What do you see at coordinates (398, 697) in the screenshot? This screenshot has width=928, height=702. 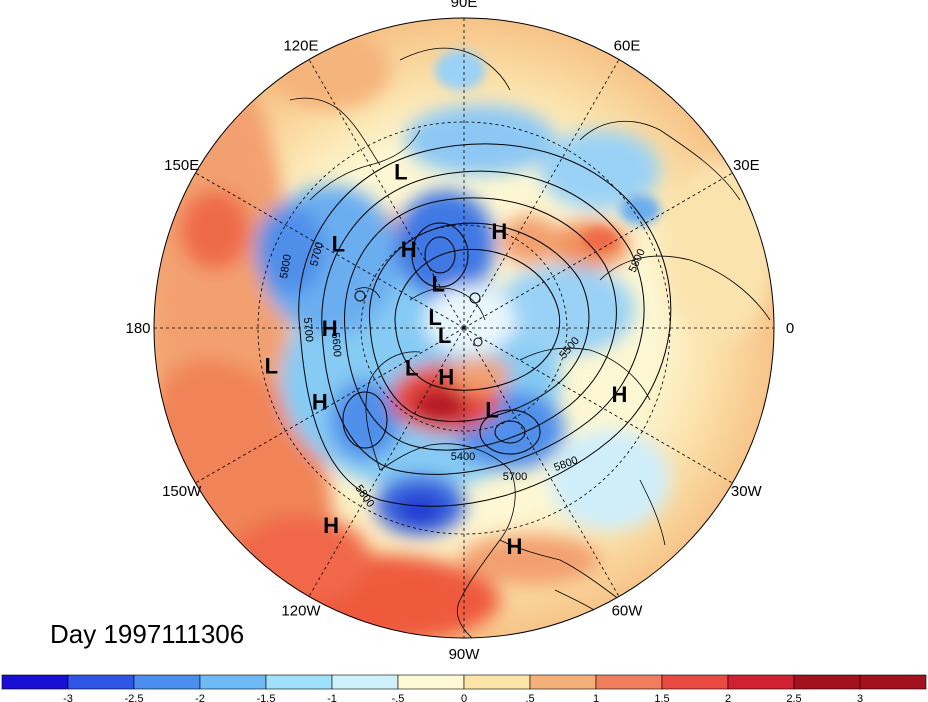 I see `colorbar-tick-label: -.5` at bounding box center [398, 697].